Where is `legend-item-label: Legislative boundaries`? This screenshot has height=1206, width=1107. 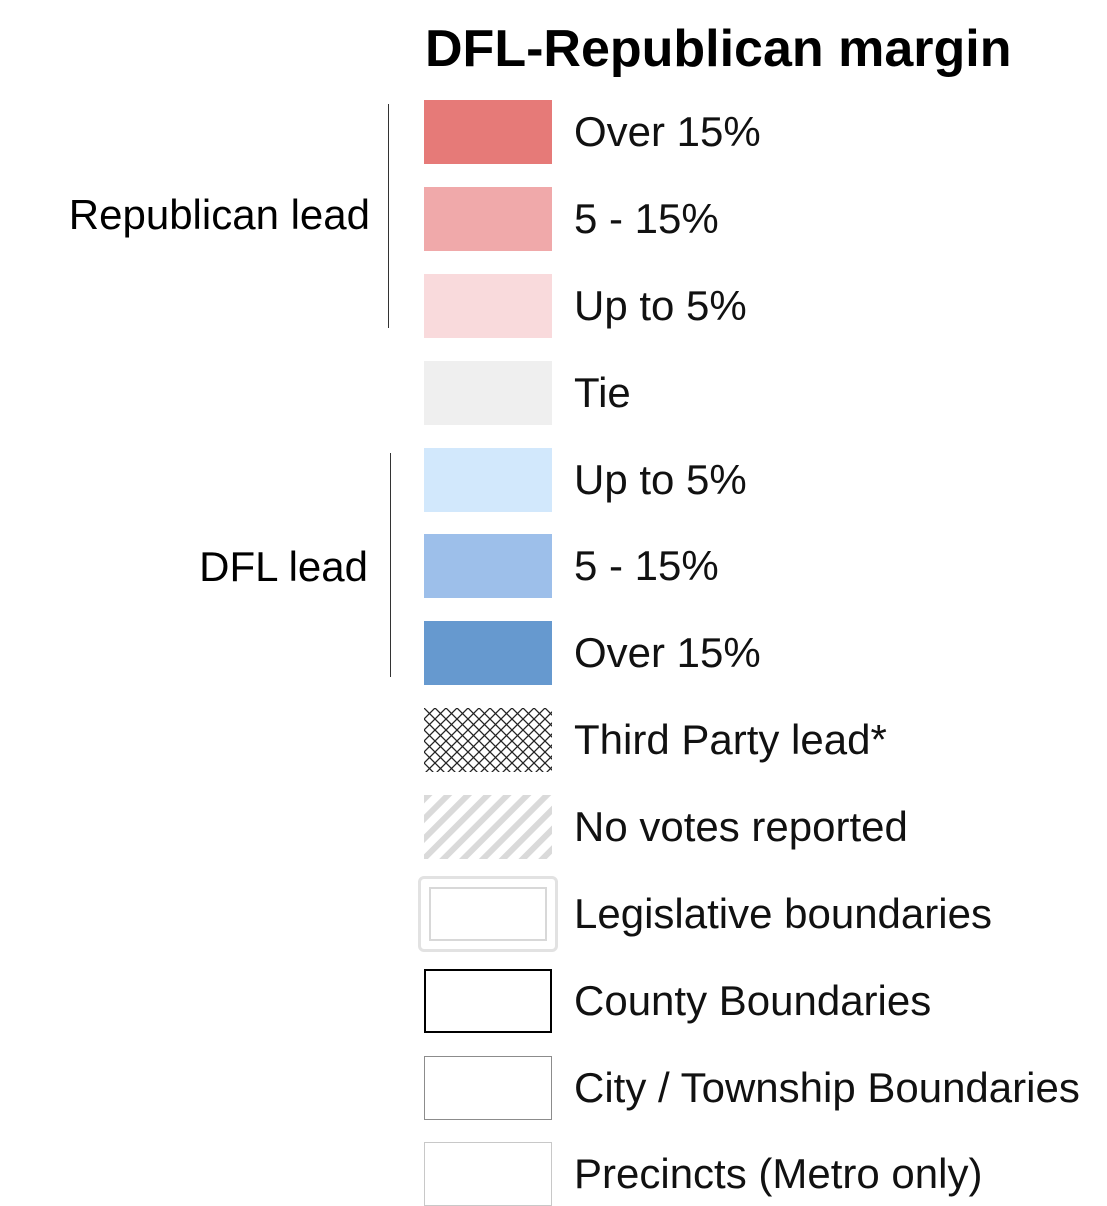
legend-item-label: Legislative boundaries is located at coordinates (783, 913).